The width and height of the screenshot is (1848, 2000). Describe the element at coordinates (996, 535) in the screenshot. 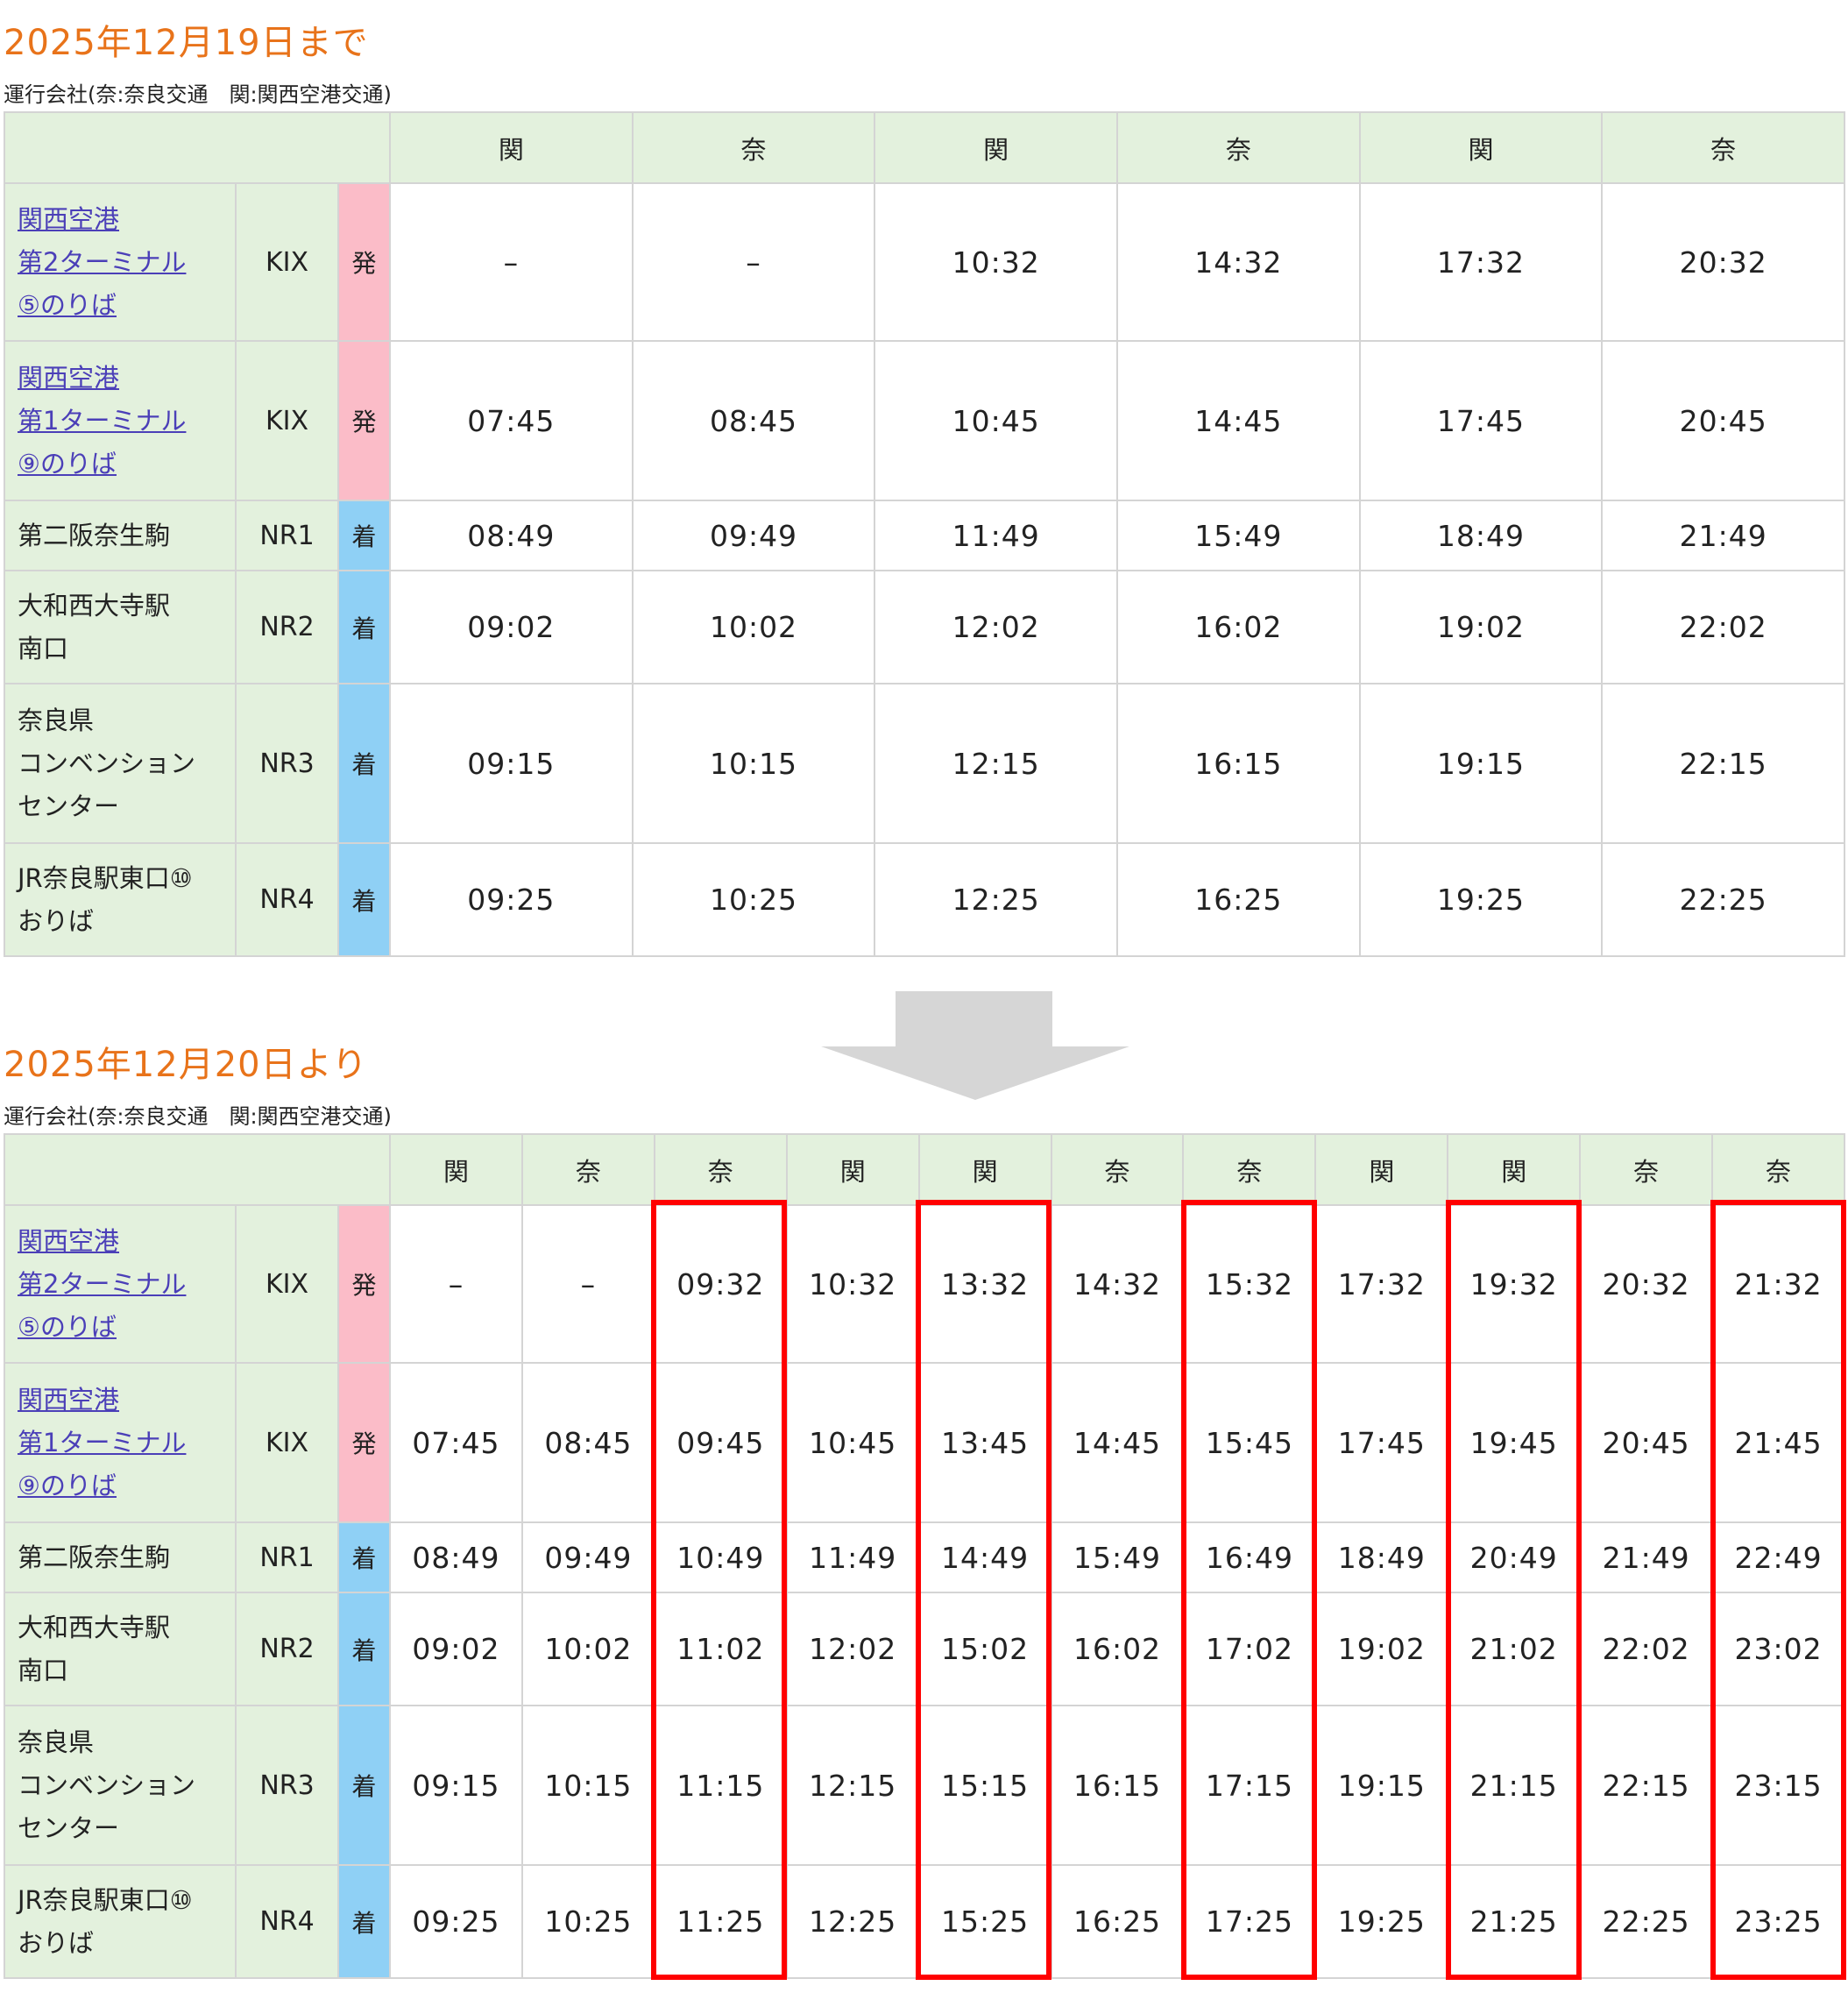

I see `time-cell: 11:49` at that location.